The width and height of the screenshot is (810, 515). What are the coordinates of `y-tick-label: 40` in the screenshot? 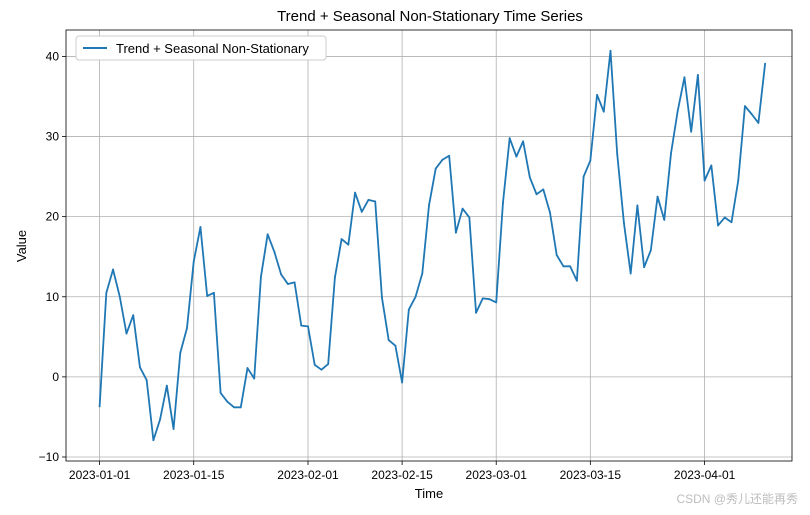 It's located at (53, 56).